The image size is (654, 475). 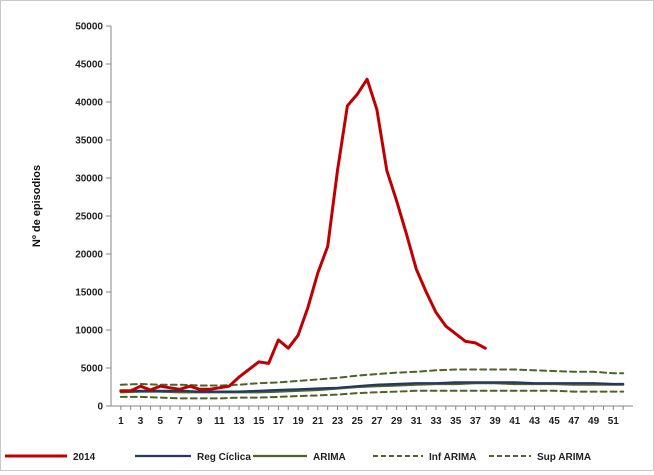 What do you see at coordinates (535, 421) in the screenshot?
I see `x-tick-label: 43` at bounding box center [535, 421].